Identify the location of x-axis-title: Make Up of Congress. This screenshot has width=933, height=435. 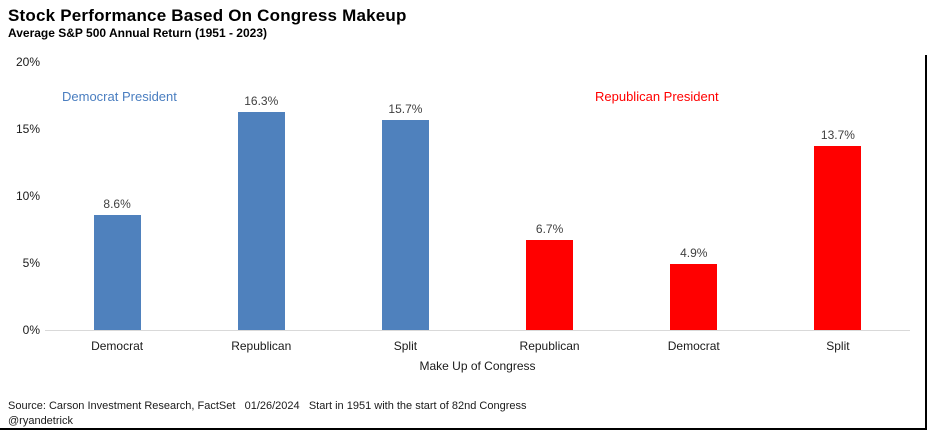
(477, 366).